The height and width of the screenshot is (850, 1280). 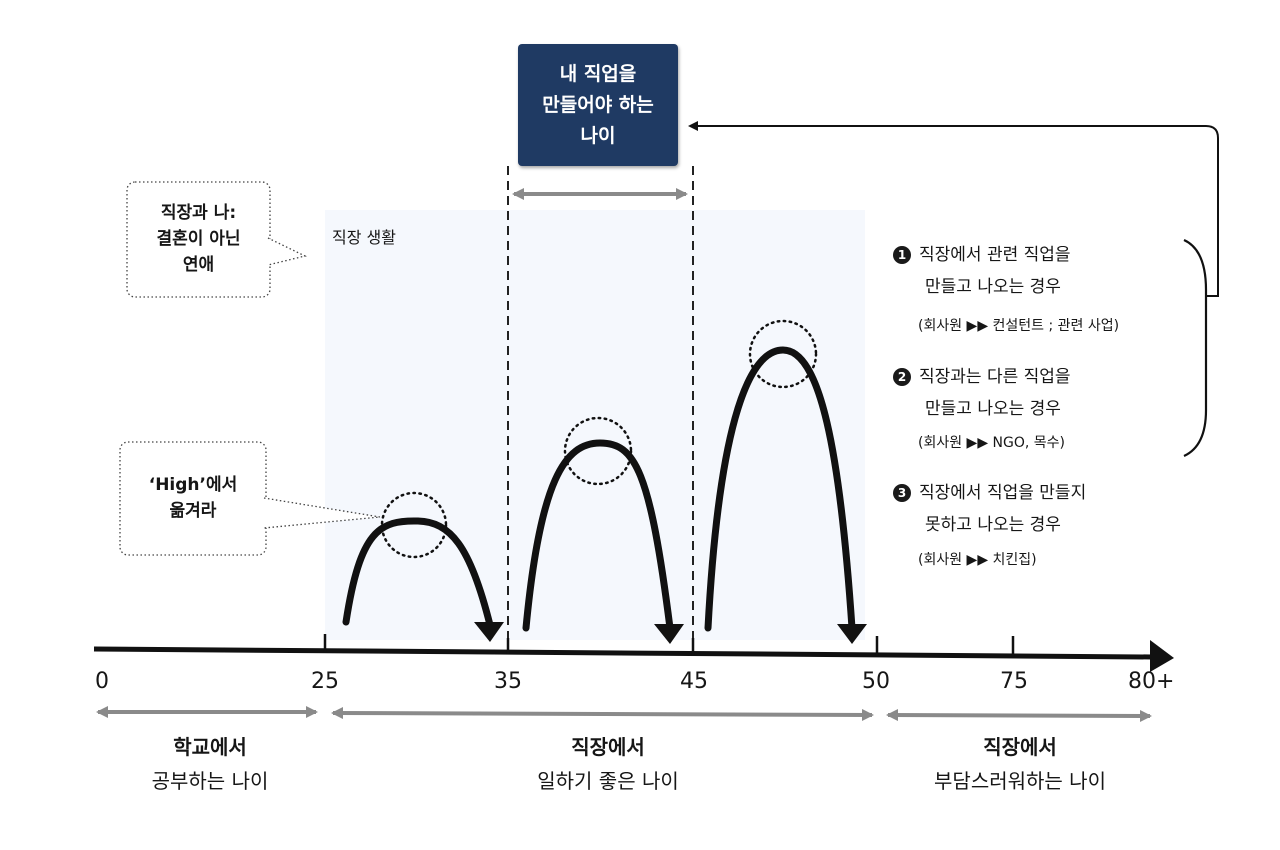 What do you see at coordinates (780, 489) in the screenshot?
I see `arc-third-job` at bounding box center [780, 489].